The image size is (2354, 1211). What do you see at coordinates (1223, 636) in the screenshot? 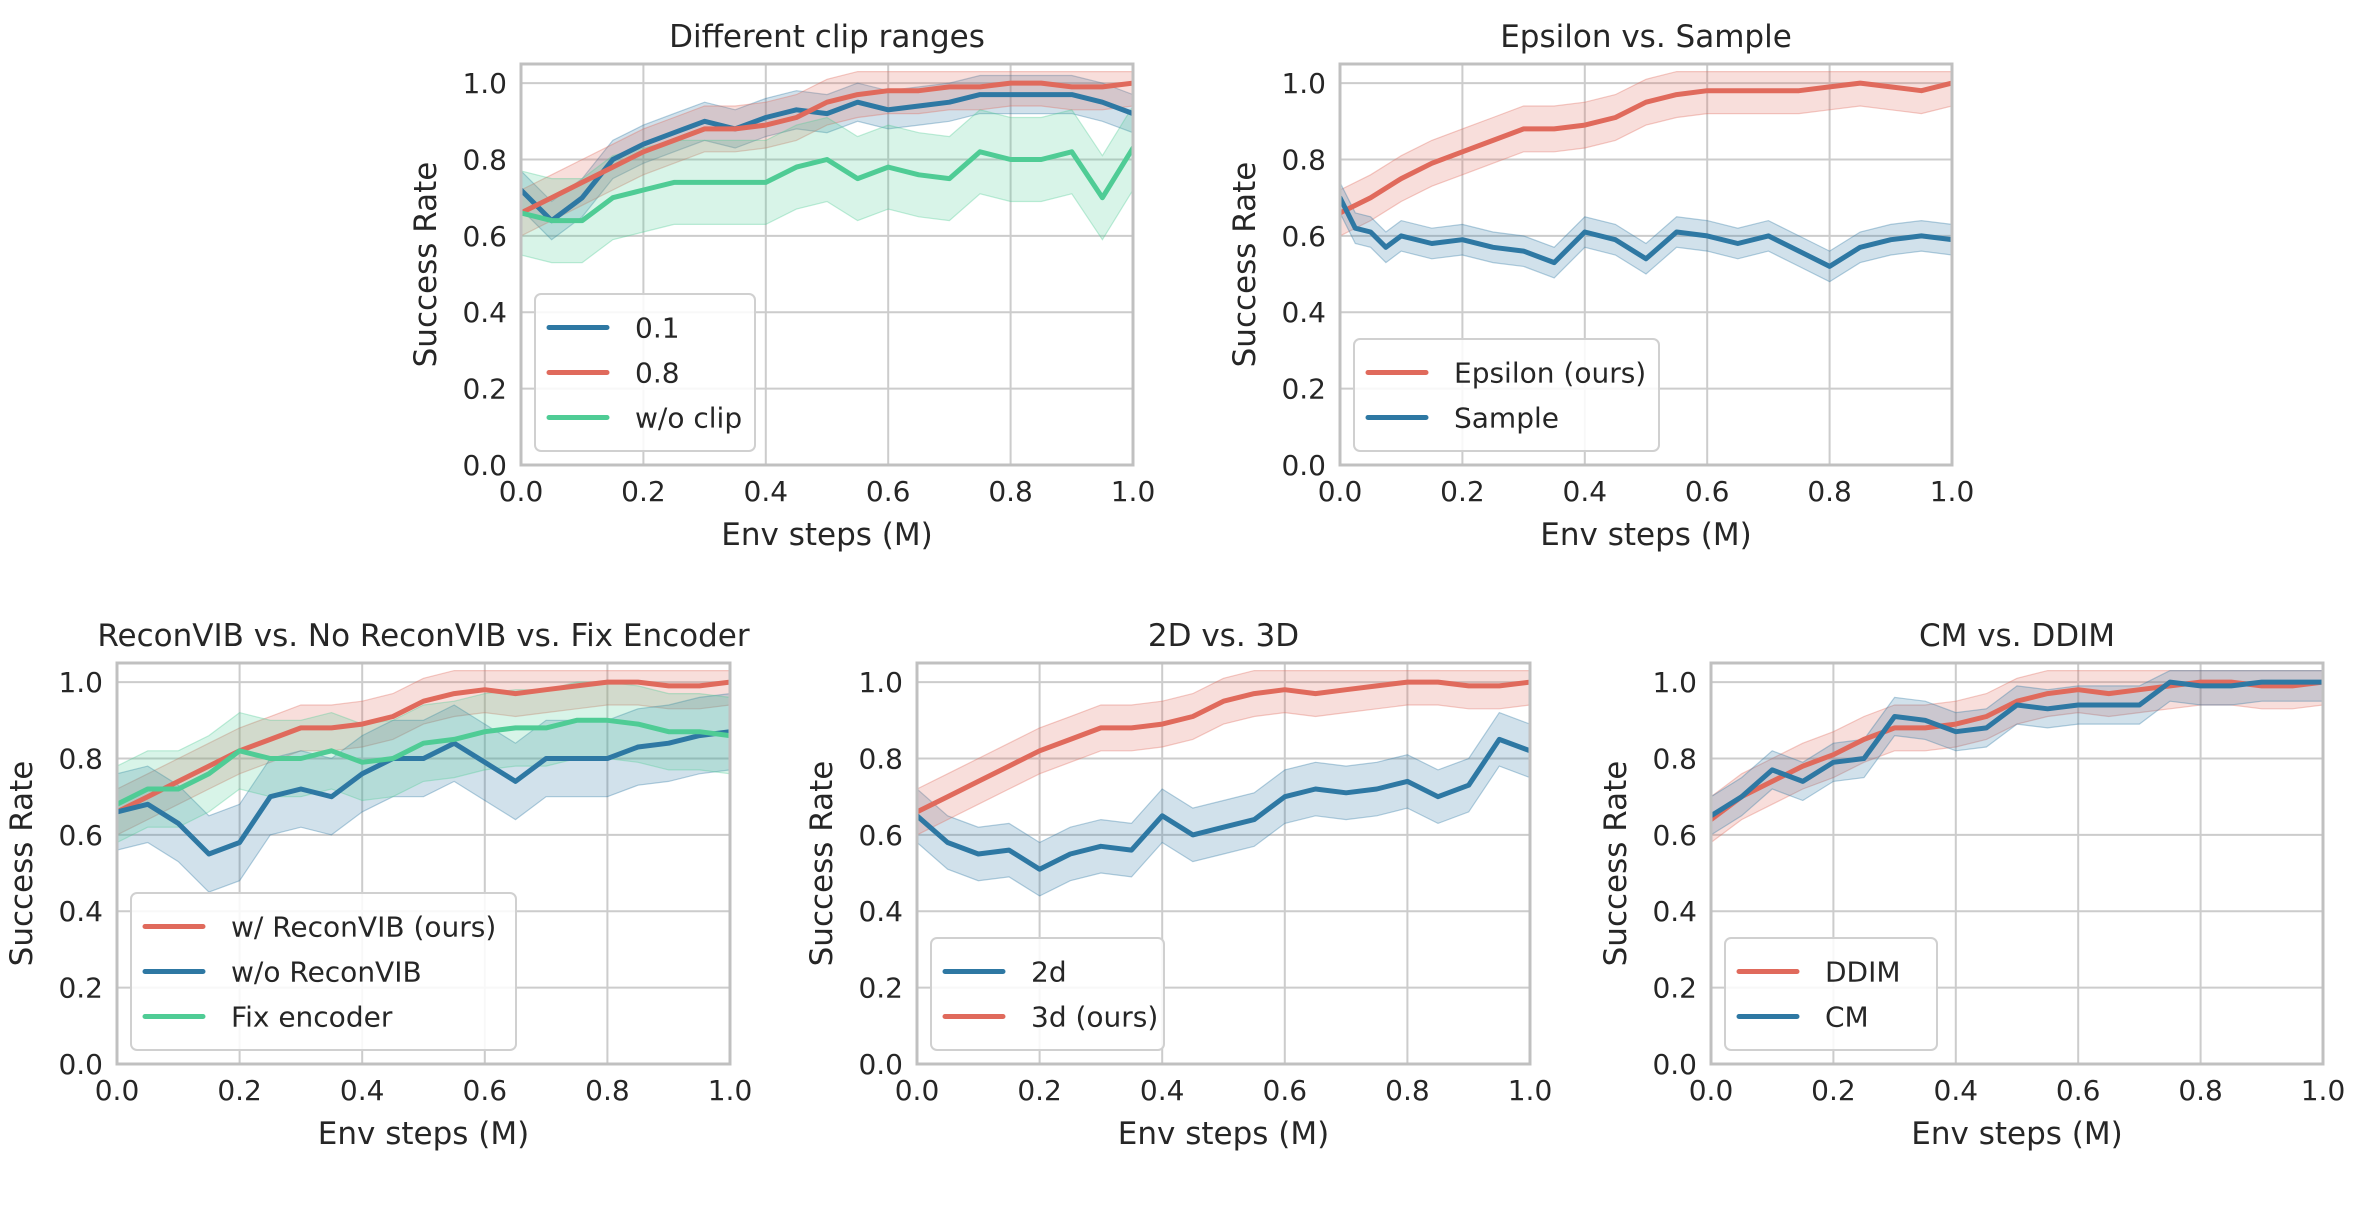
I see `chart-title: 2D vs. 3D` at bounding box center [1223, 636].